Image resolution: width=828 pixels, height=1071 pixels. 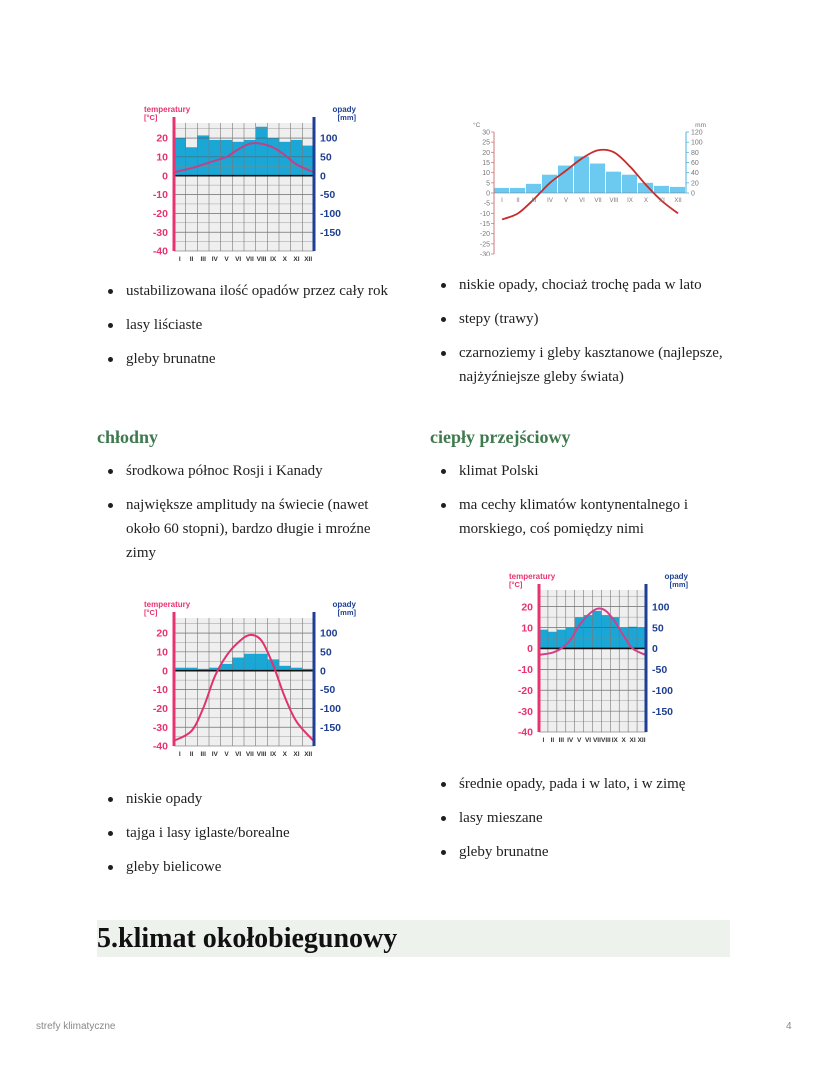 I want to click on list-item: średnie opady, pada i w lato, i w zimę, so click(x=580, y=784).